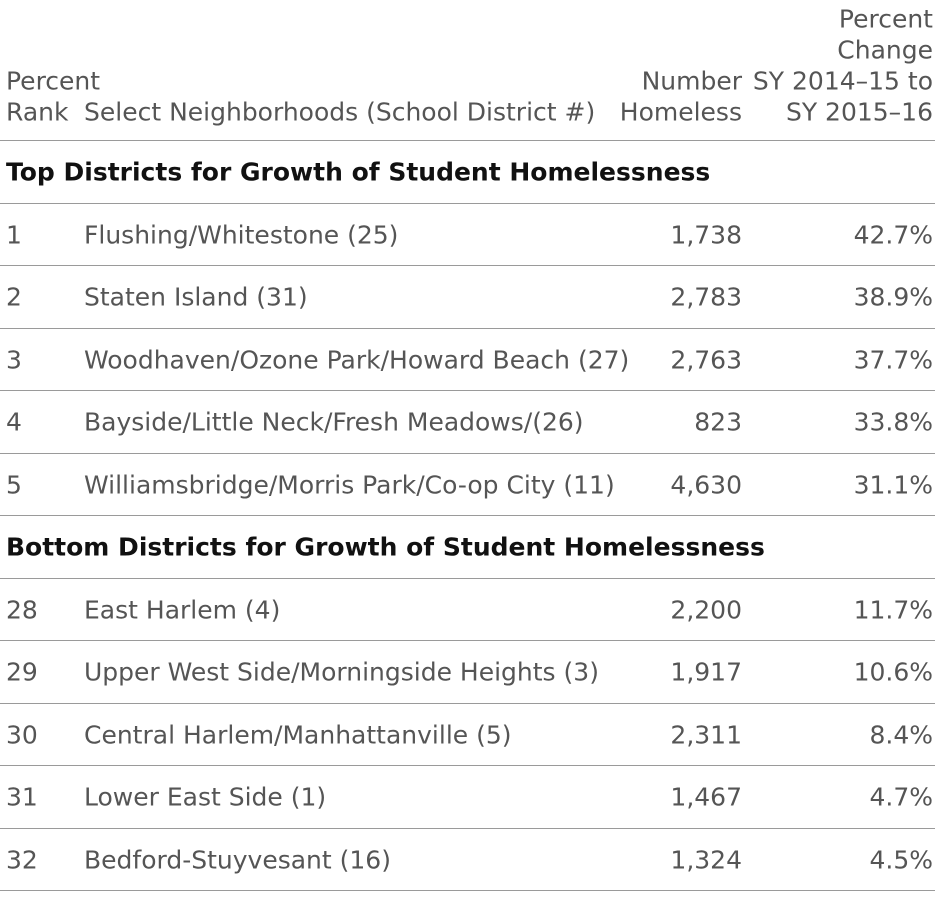 The height and width of the screenshot is (900, 937). Describe the element at coordinates (205, 797) in the screenshot. I see `table-cell: Lower East Side (1)` at that location.